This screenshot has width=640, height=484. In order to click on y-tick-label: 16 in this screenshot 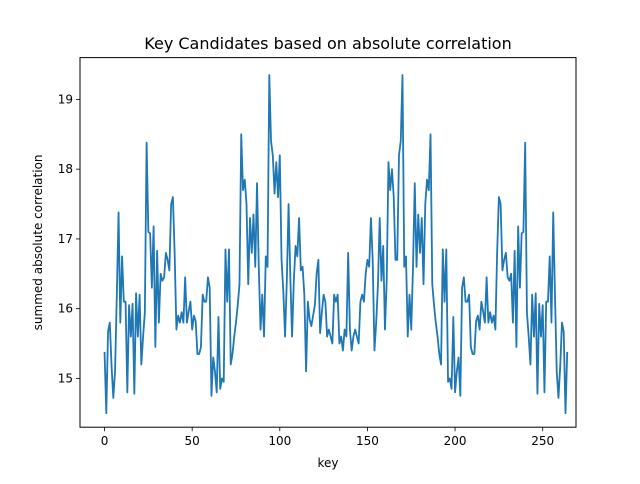, I will do `click(65, 309)`.